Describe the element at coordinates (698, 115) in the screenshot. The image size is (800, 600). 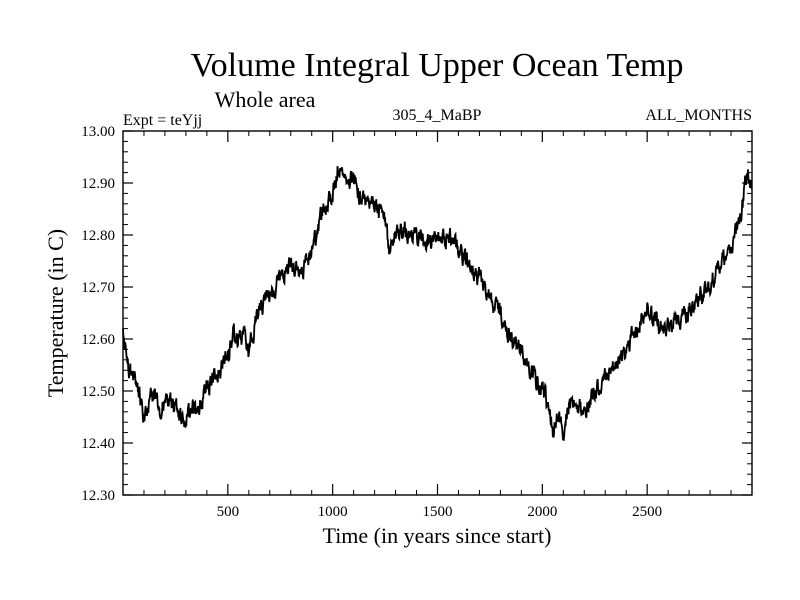
I see `months-label: ALL_MONTHS` at that location.